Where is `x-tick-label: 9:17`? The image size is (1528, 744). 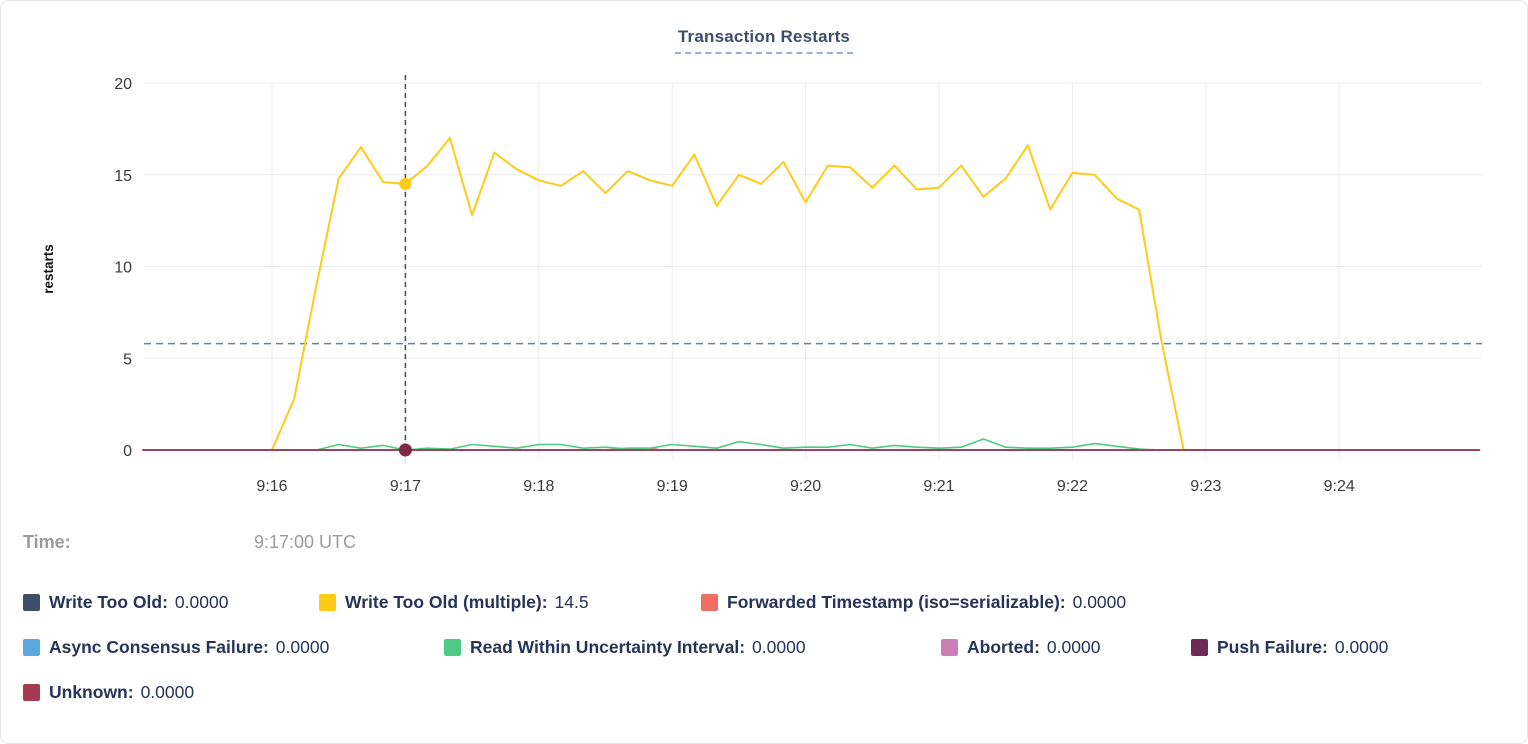
x-tick-label: 9:17 is located at coordinates (405, 486).